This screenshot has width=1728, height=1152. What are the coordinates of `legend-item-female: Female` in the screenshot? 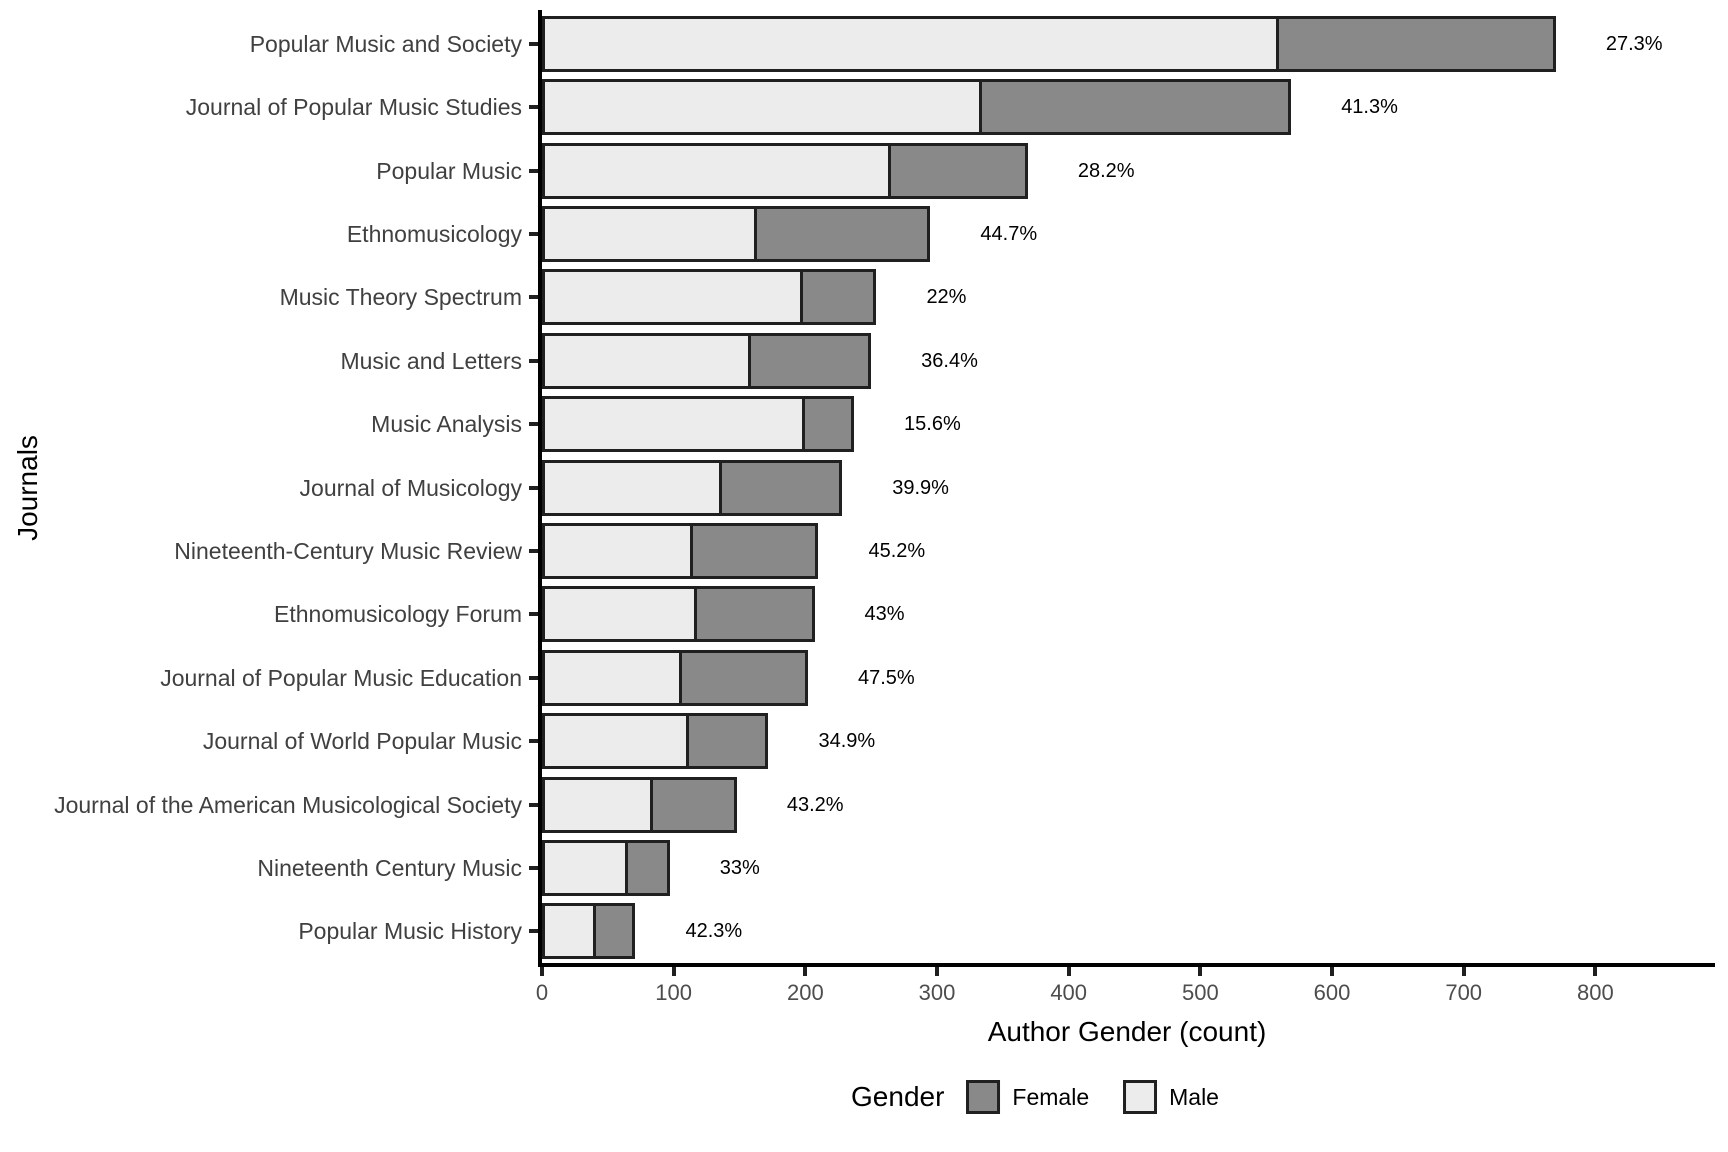 It's located at (1027, 1097).